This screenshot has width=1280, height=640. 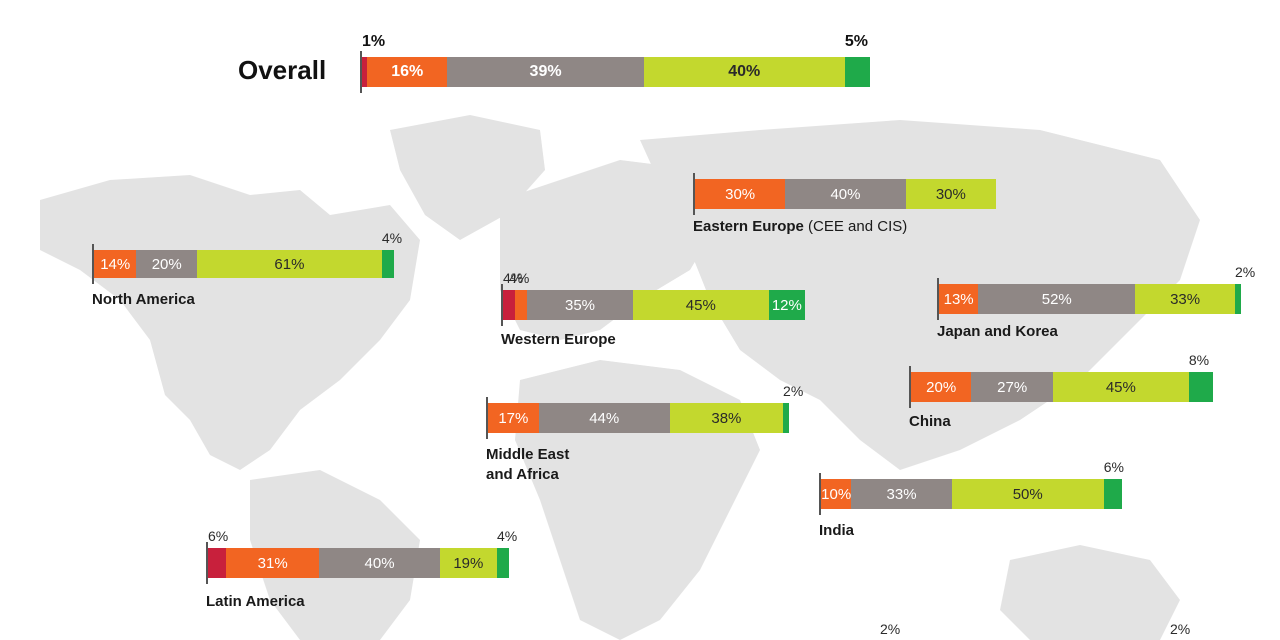 I want to click on bar-segment-high: 38%, so click(x=726, y=418).